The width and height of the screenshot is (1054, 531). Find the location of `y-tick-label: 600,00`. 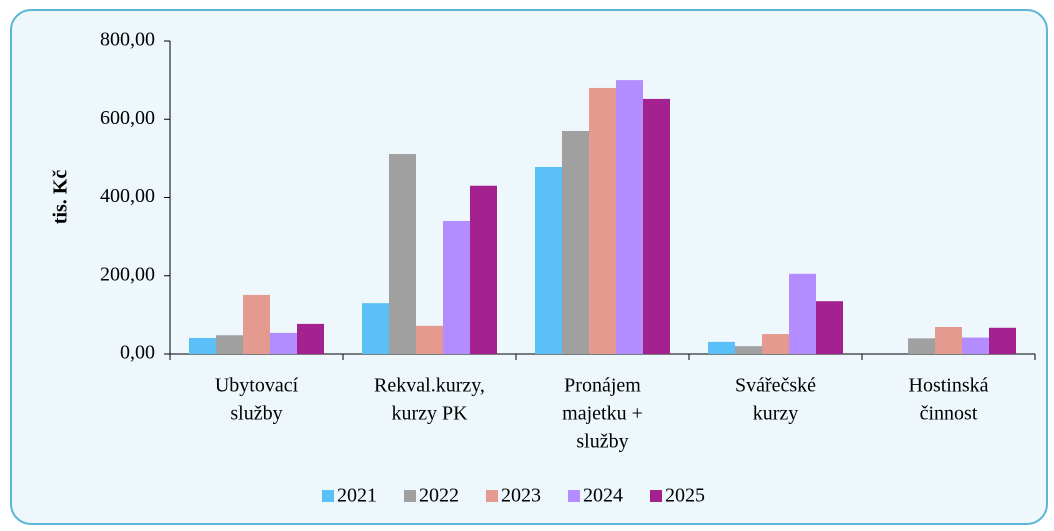

y-tick-label: 600,00 is located at coordinates (127, 118).